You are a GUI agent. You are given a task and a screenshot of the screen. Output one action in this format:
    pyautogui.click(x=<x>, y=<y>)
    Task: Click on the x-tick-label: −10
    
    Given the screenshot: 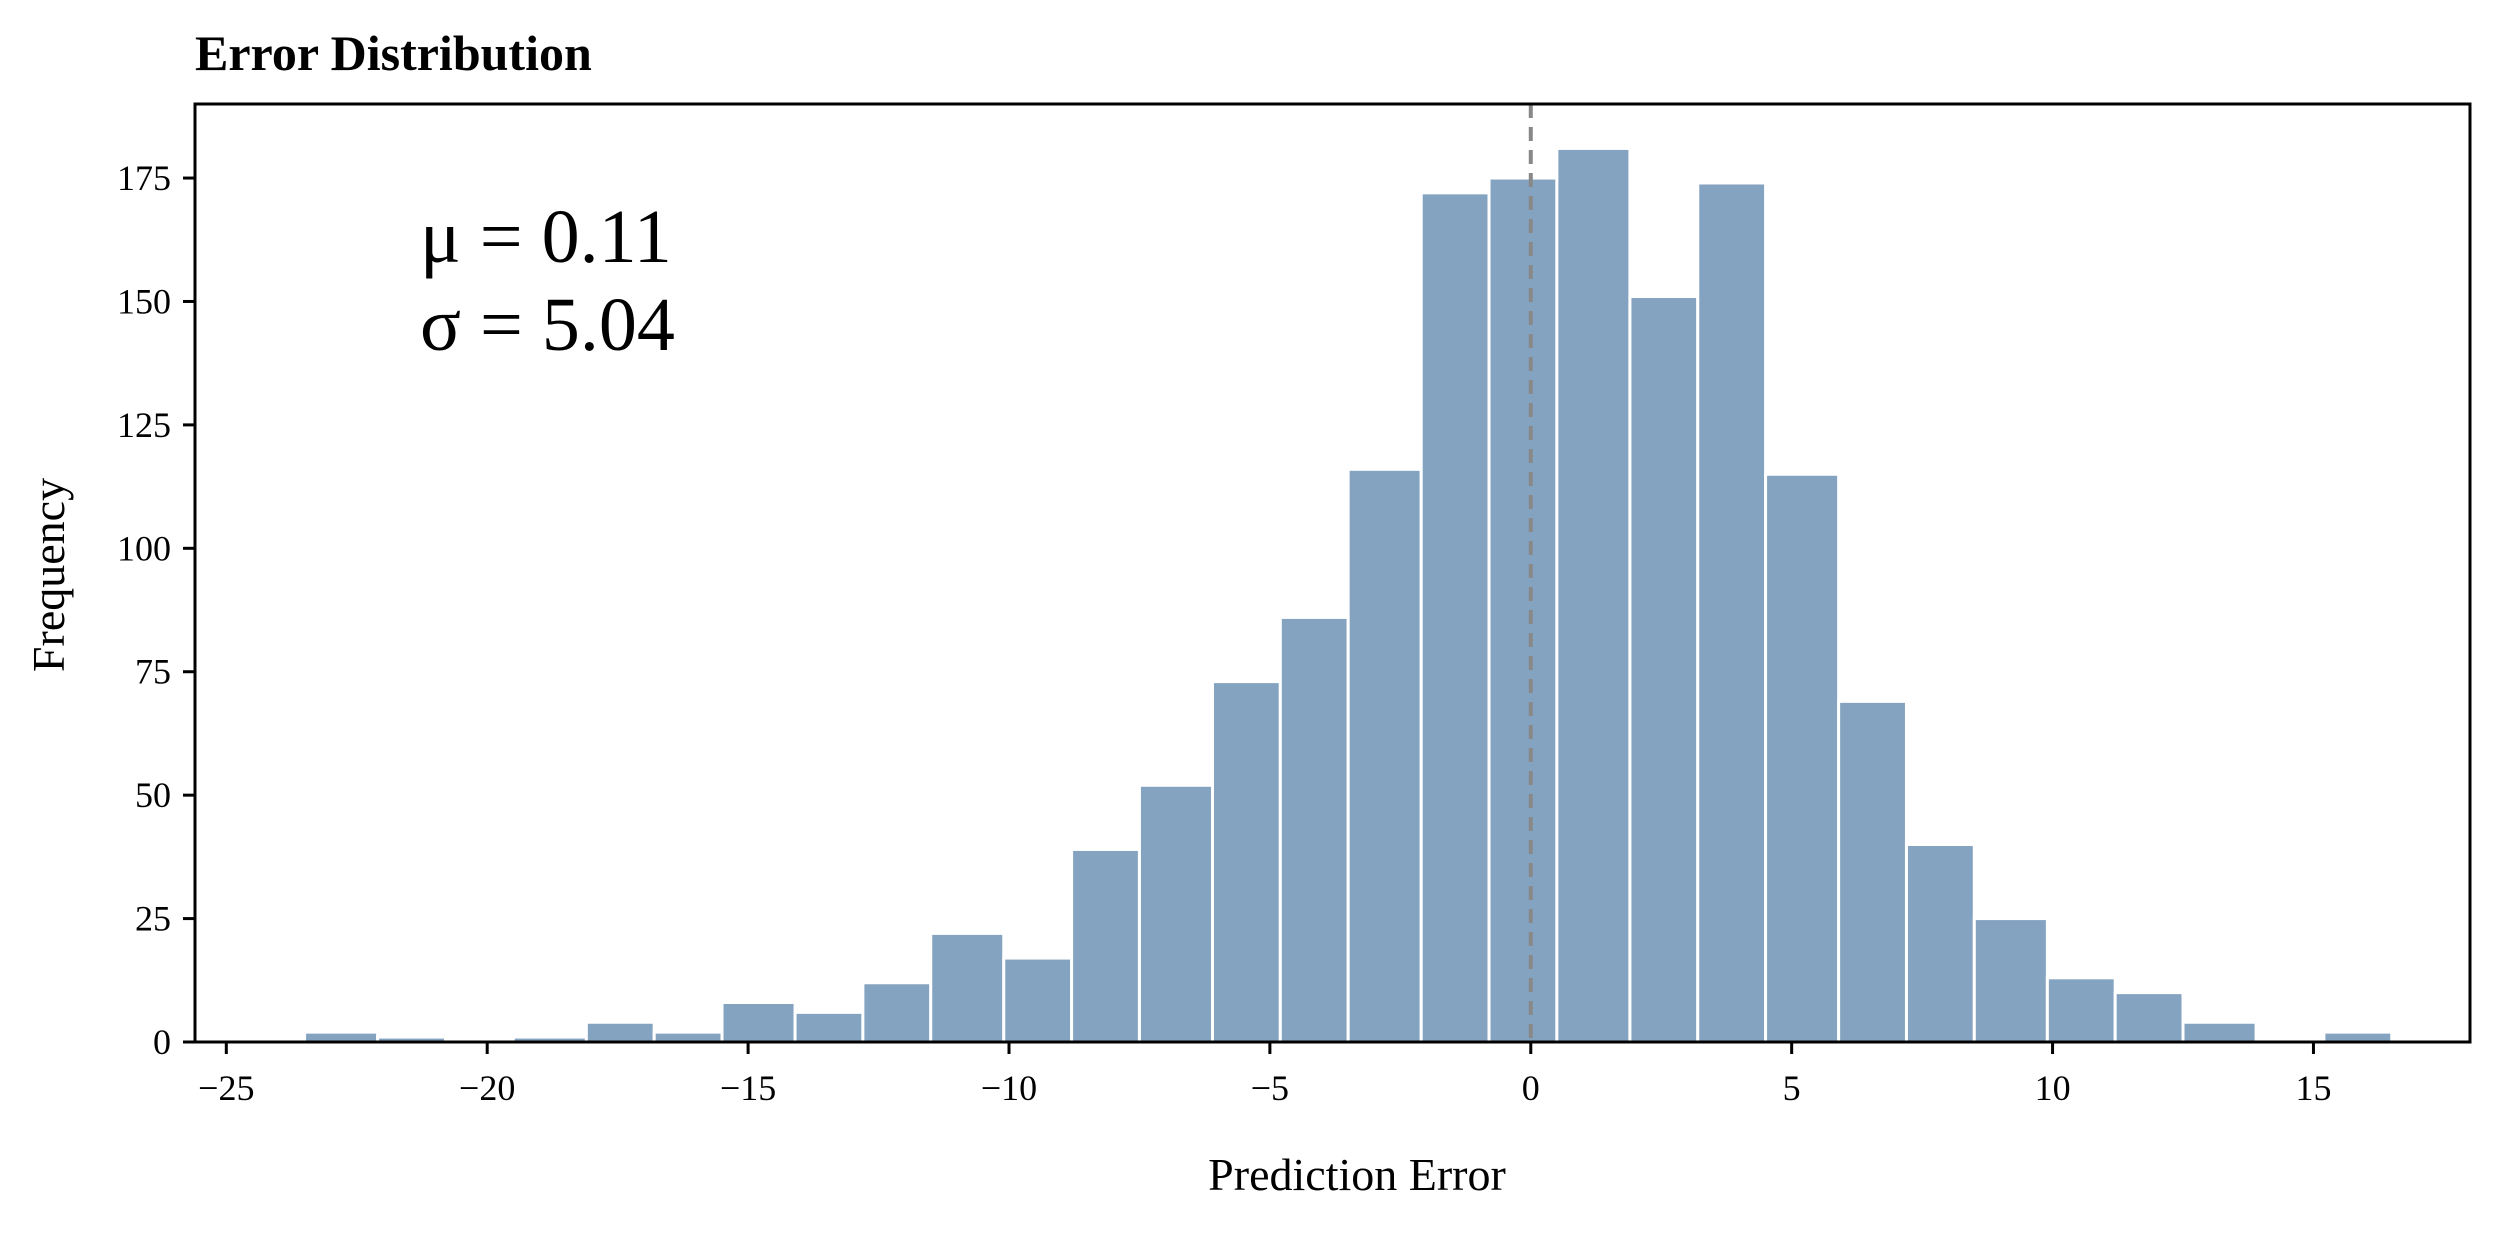 What is the action you would take?
    pyautogui.click(x=1009, y=1088)
    